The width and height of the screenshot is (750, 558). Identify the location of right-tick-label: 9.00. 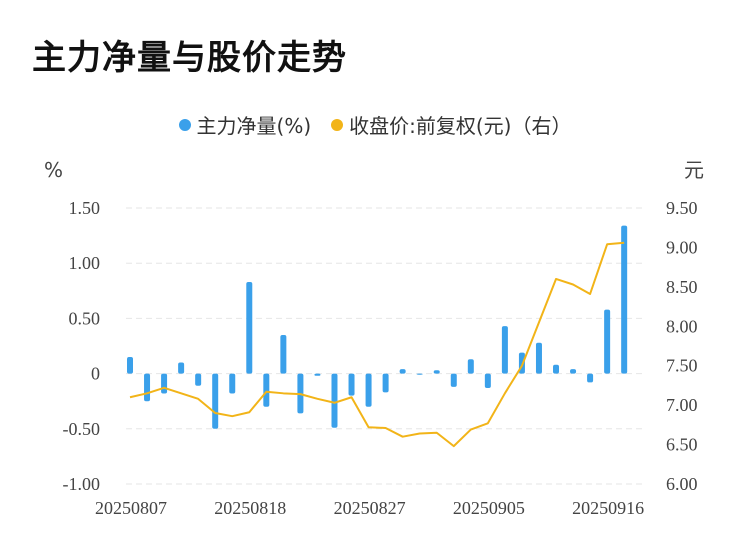
(682, 247).